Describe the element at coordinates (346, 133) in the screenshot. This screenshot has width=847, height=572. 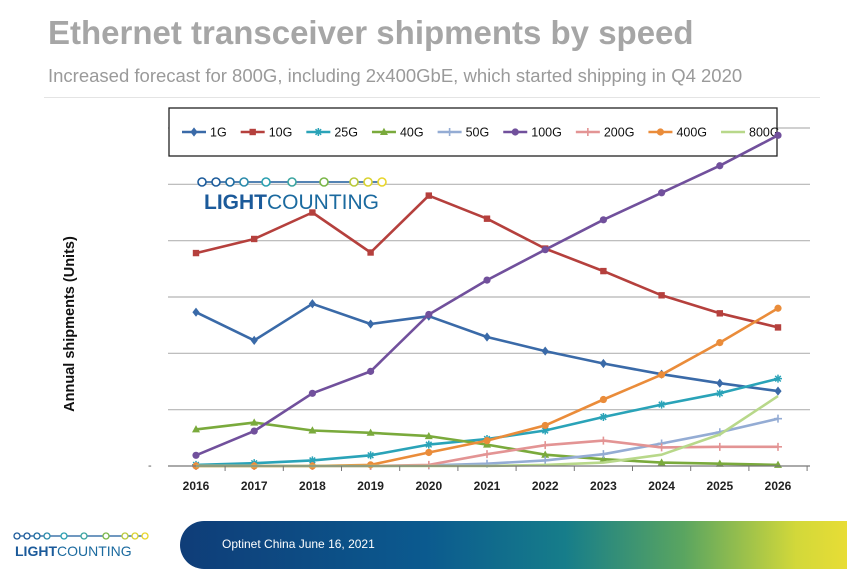
I see `legend-label: 25G` at that location.